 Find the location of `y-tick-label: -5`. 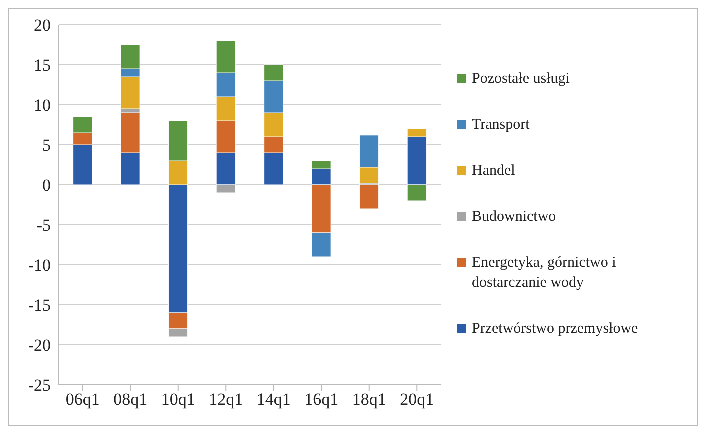

y-tick-label: -5 is located at coordinates (43, 226).